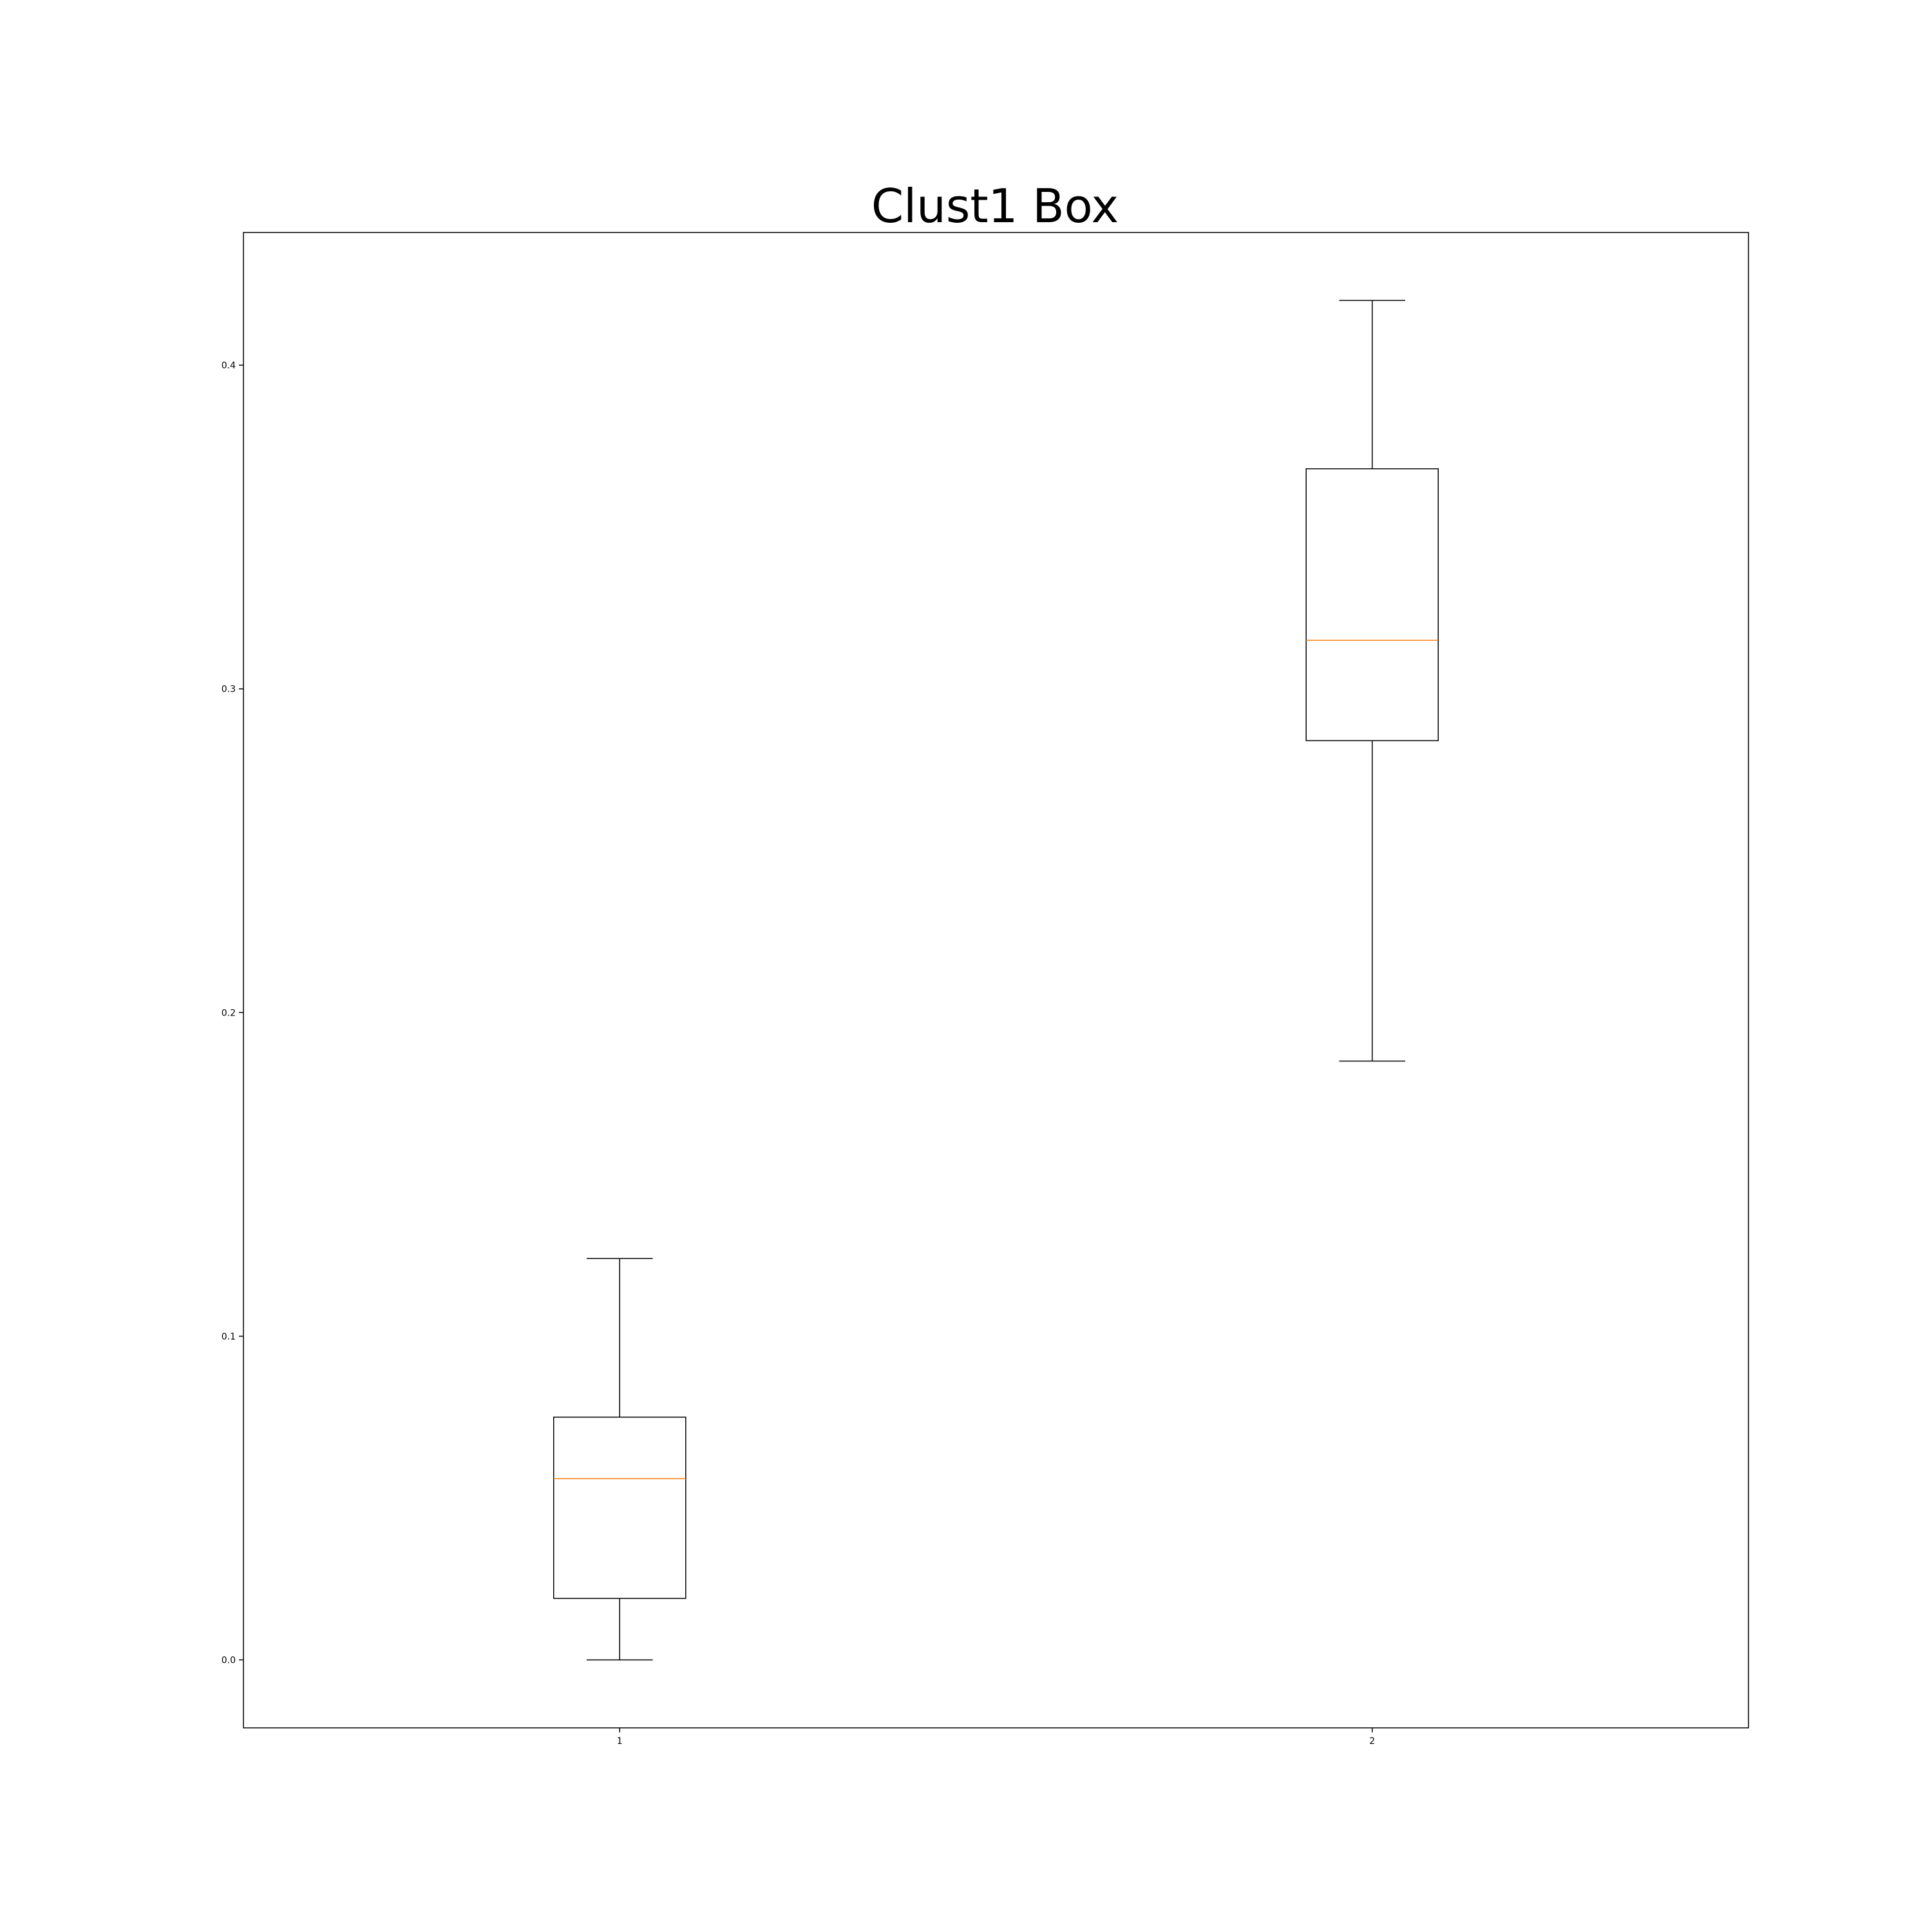 The height and width of the screenshot is (1932, 1932). I want to click on y-tick-label: 0.3, so click(229, 690).